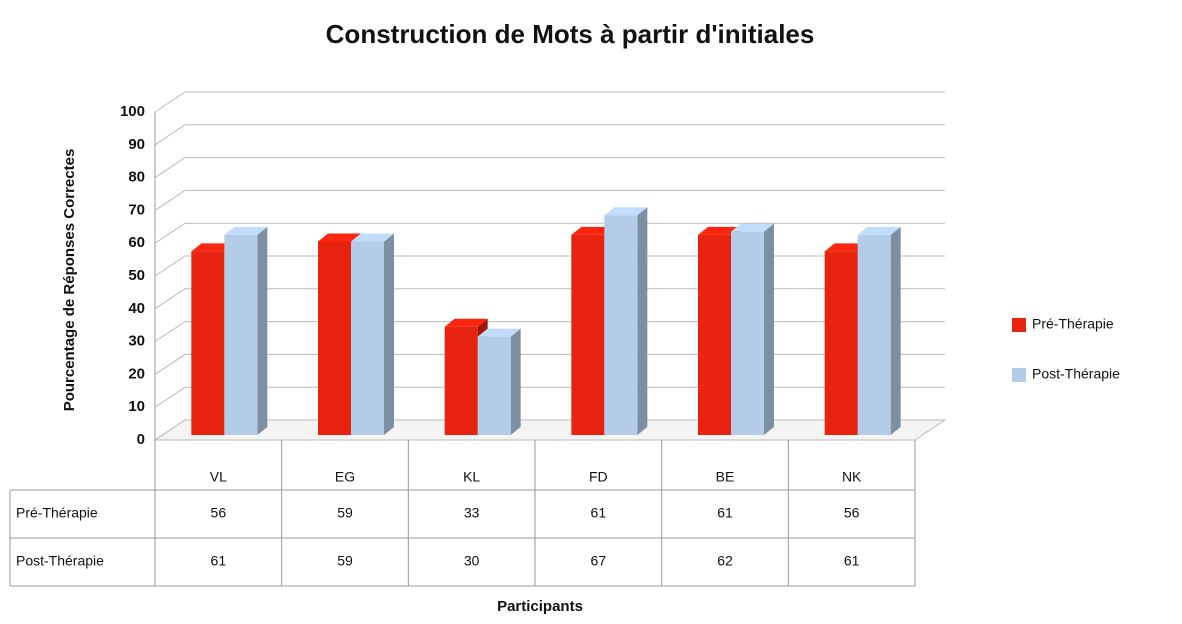 This screenshot has width=1182, height=624. What do you see at coordinates (136, 275) in the screenshot?
I see `y-tick-label: 50` at bounding box center [136, 275].